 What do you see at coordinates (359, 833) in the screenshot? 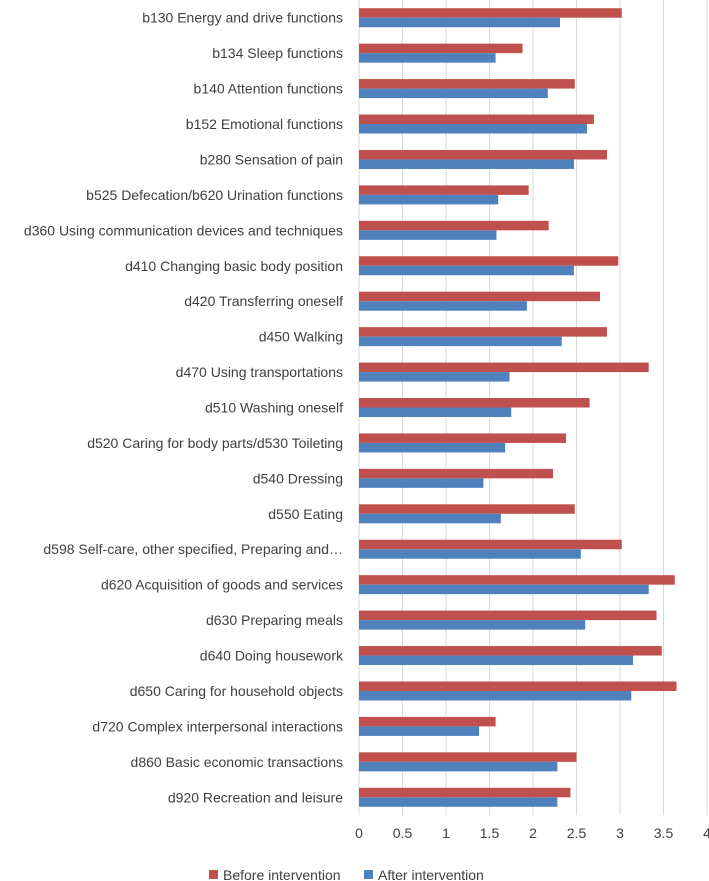
I see `x-tick-label: 0` at bounding box center [359, 833].